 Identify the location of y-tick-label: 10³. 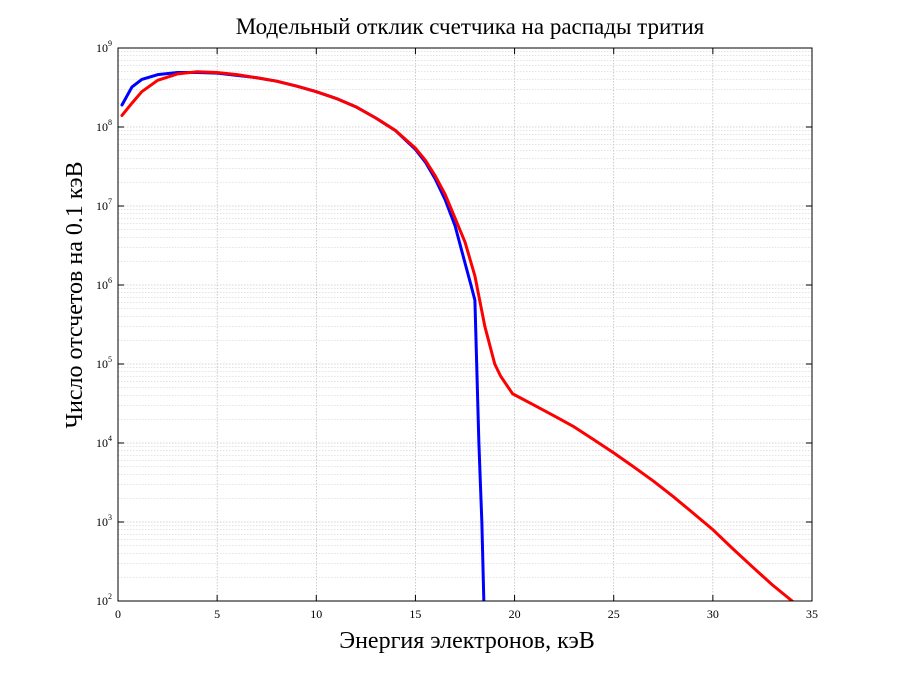
(104, 521).